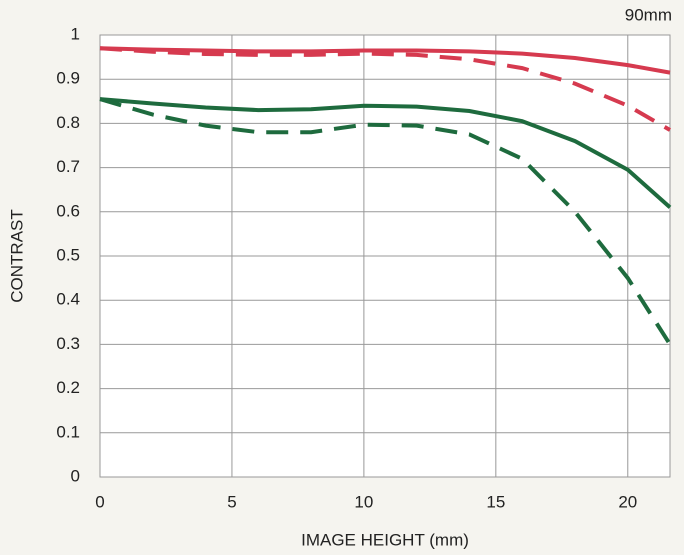 The height and width of the screenshot is (555, 684). What do you see at coordinates (231, 501) in the screenshot?
I see `x-tick-label: 5` at bounding box center [231, 501].